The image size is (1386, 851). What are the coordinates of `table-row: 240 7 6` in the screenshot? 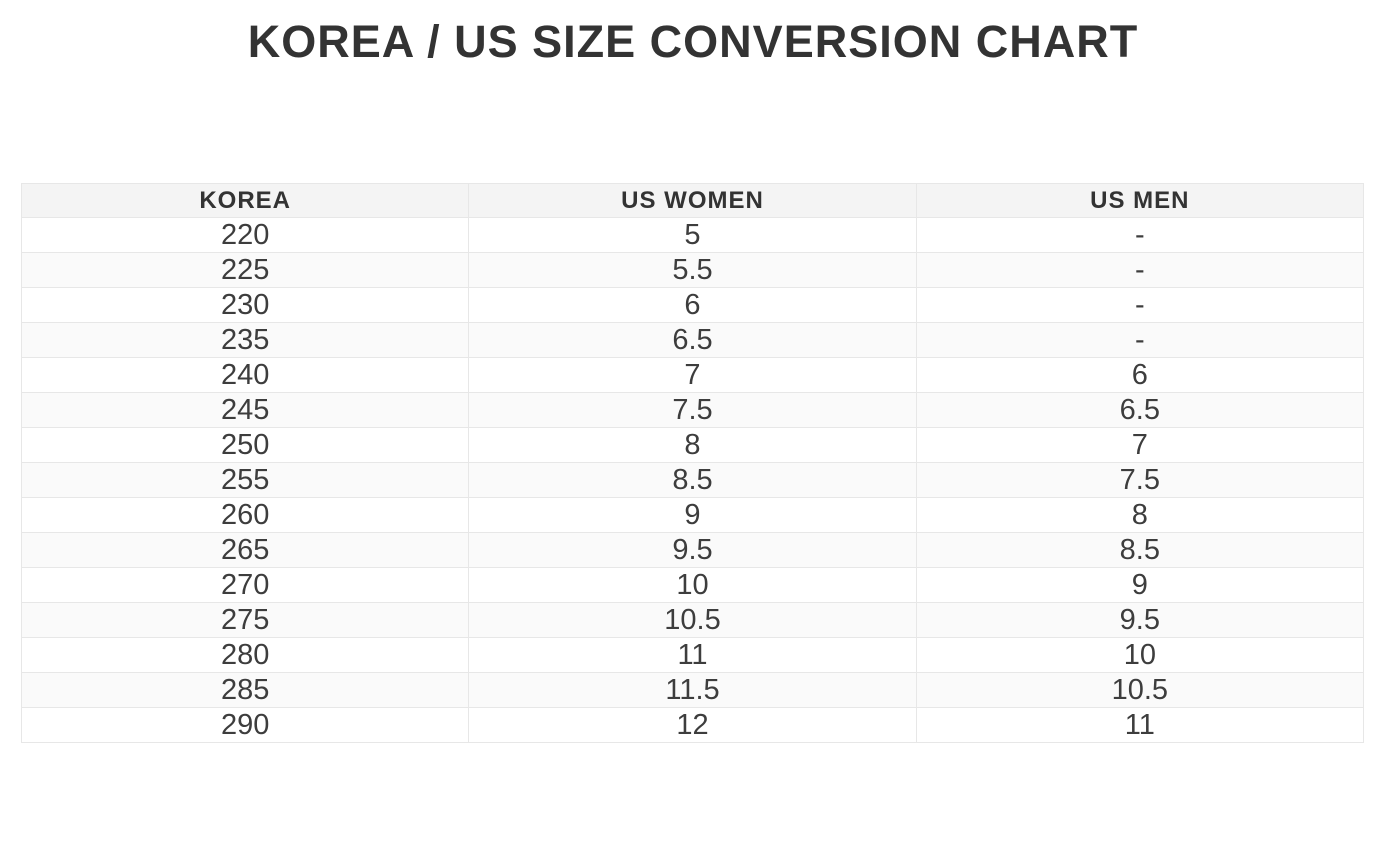 It's located at (692, 375).